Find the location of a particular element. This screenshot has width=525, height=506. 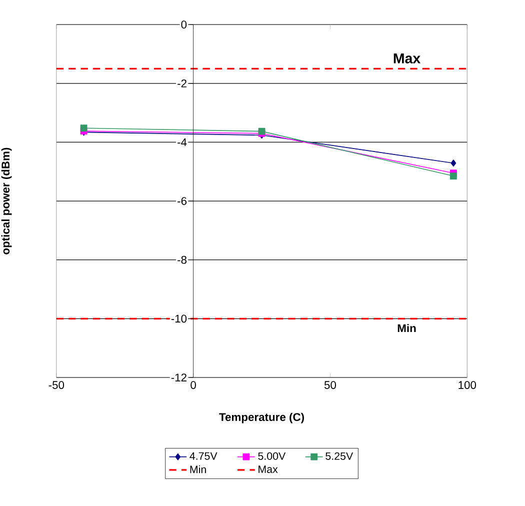

x-tick-label: 50 is located at coordinates (330, 384).